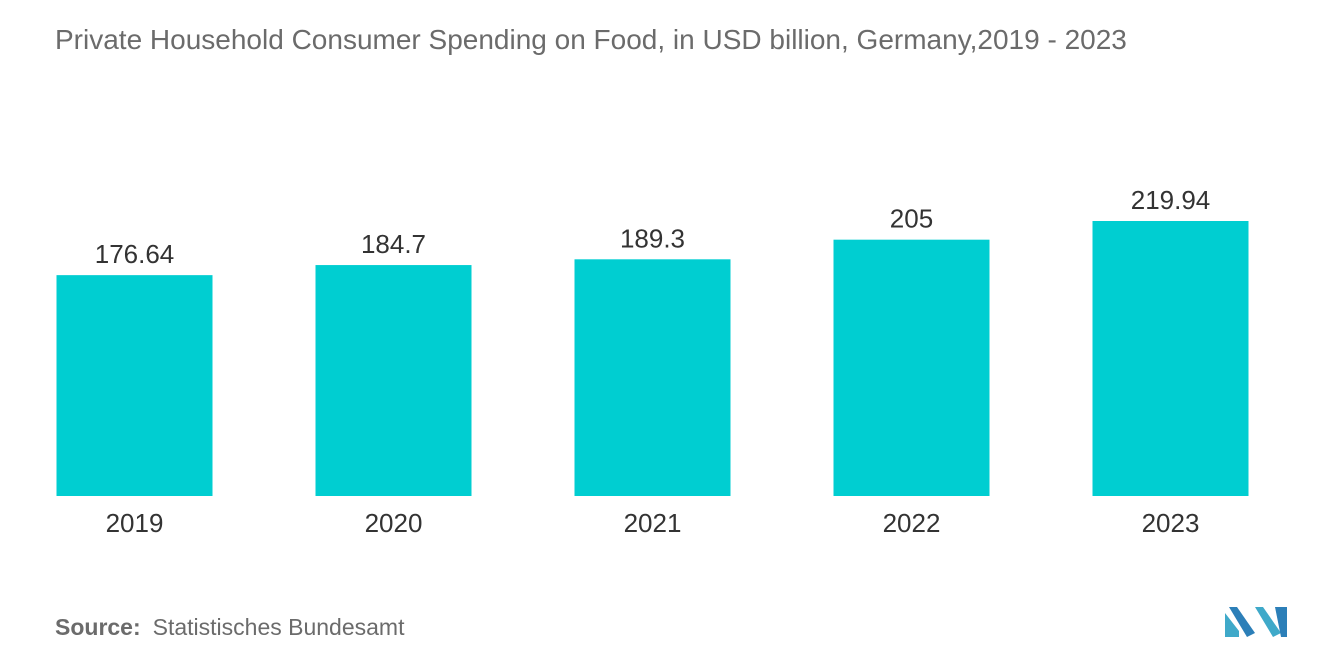  What do you see at coordinates (134, 385) in the screenshot?
I see `bar-2019` at bounding box center [134, 385].